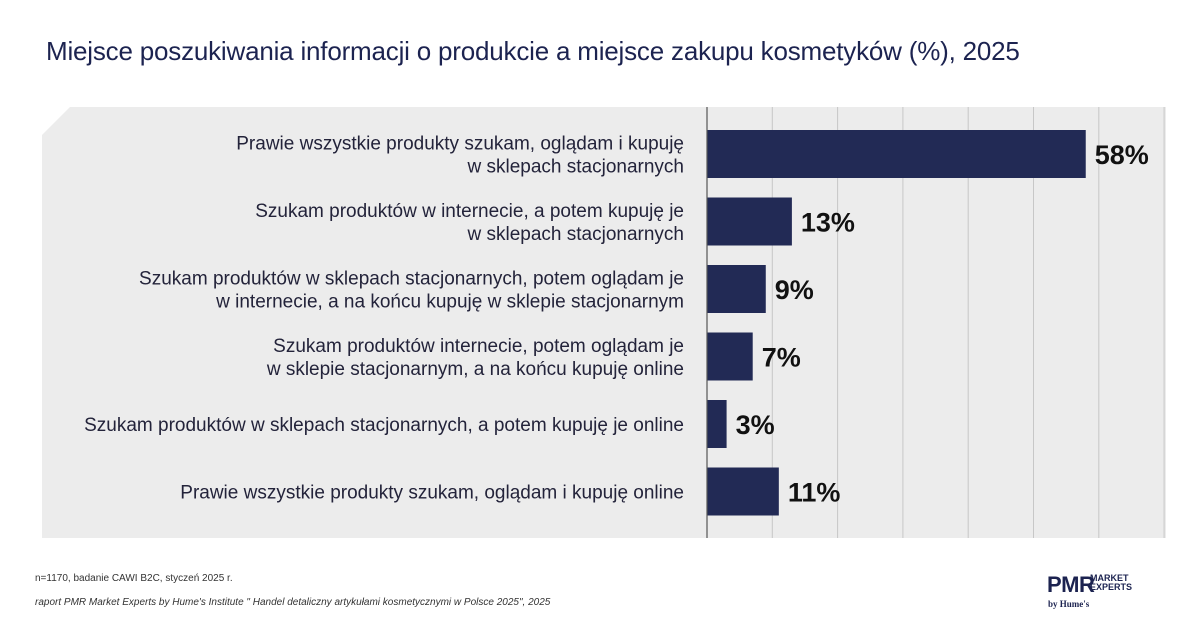  What do you see at coordinates (1111, 587) in the screenshot?
I see `logo-side-line2: EXPERTS` at bounding box center [1111, 587].